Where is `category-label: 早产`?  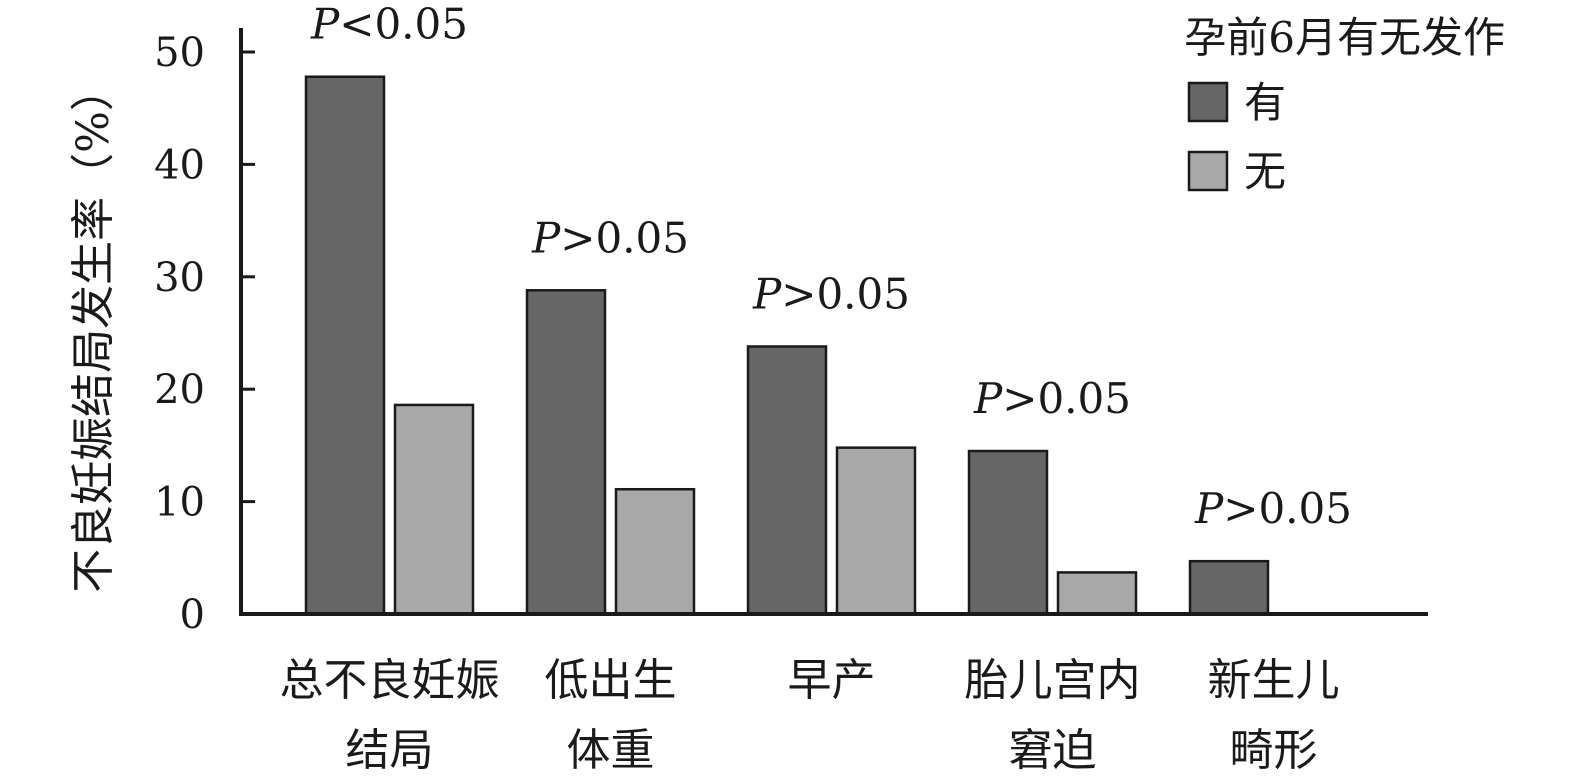 category-label: 早产 is located at coordinates (832, 680).